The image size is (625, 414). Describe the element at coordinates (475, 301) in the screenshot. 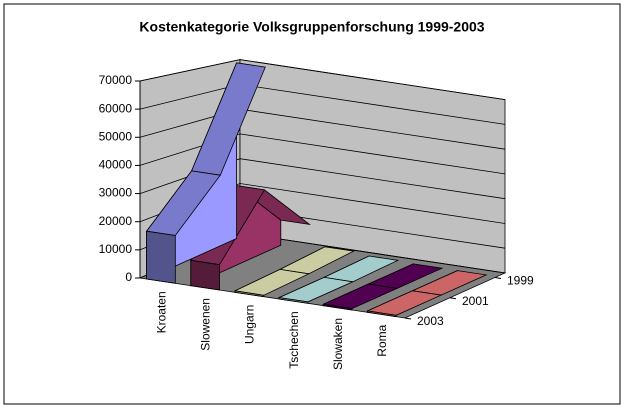

I see `depth-label: 2001` at that location.